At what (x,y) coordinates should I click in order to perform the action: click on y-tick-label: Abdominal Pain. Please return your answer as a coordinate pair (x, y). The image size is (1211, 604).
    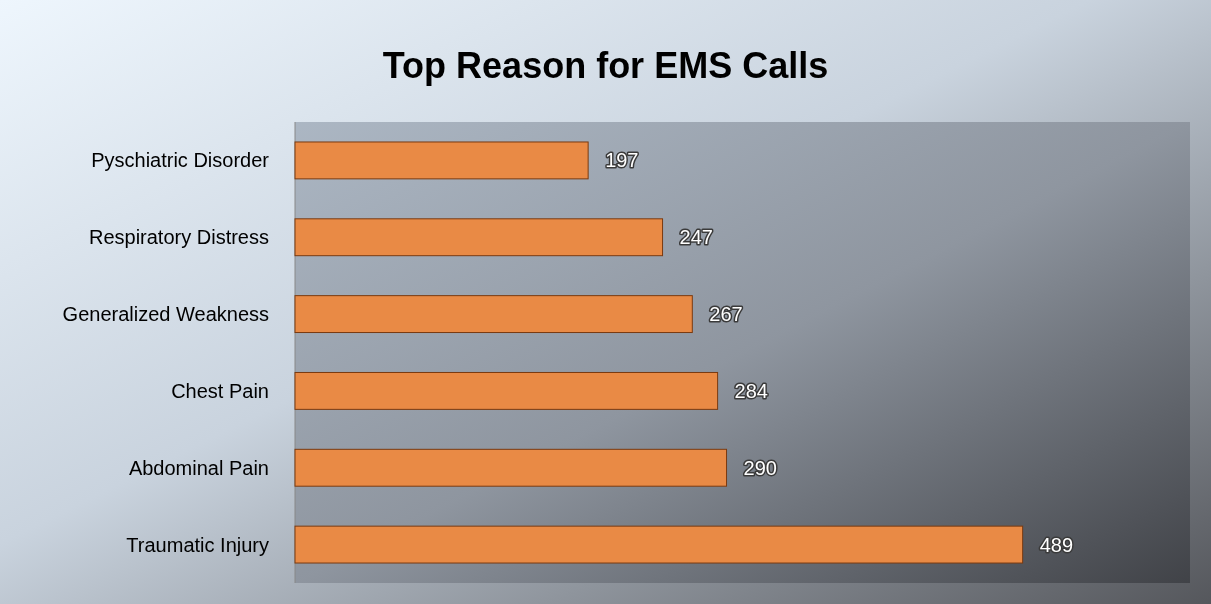
    Looking at the image, I should click on (198, 467).